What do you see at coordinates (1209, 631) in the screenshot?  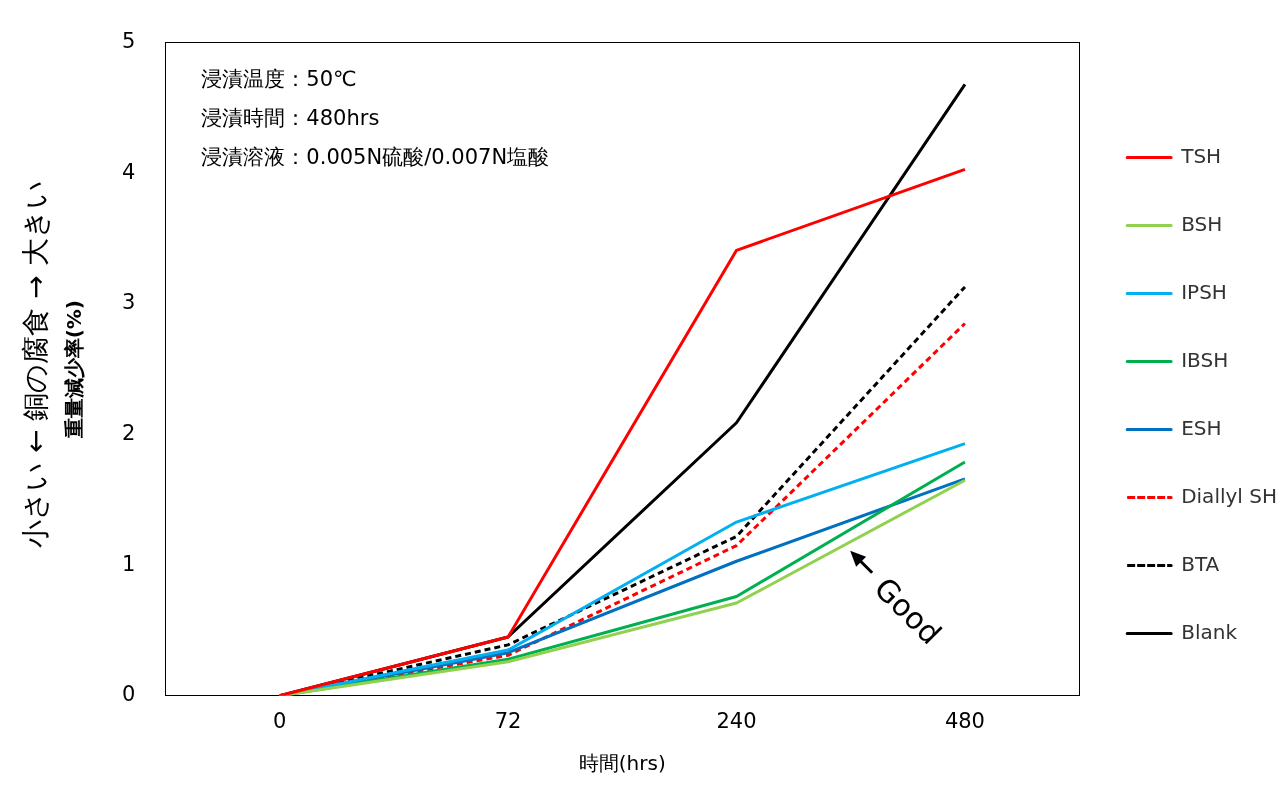 I see `legend-label: Blank` at bounding box center [1209, 631].